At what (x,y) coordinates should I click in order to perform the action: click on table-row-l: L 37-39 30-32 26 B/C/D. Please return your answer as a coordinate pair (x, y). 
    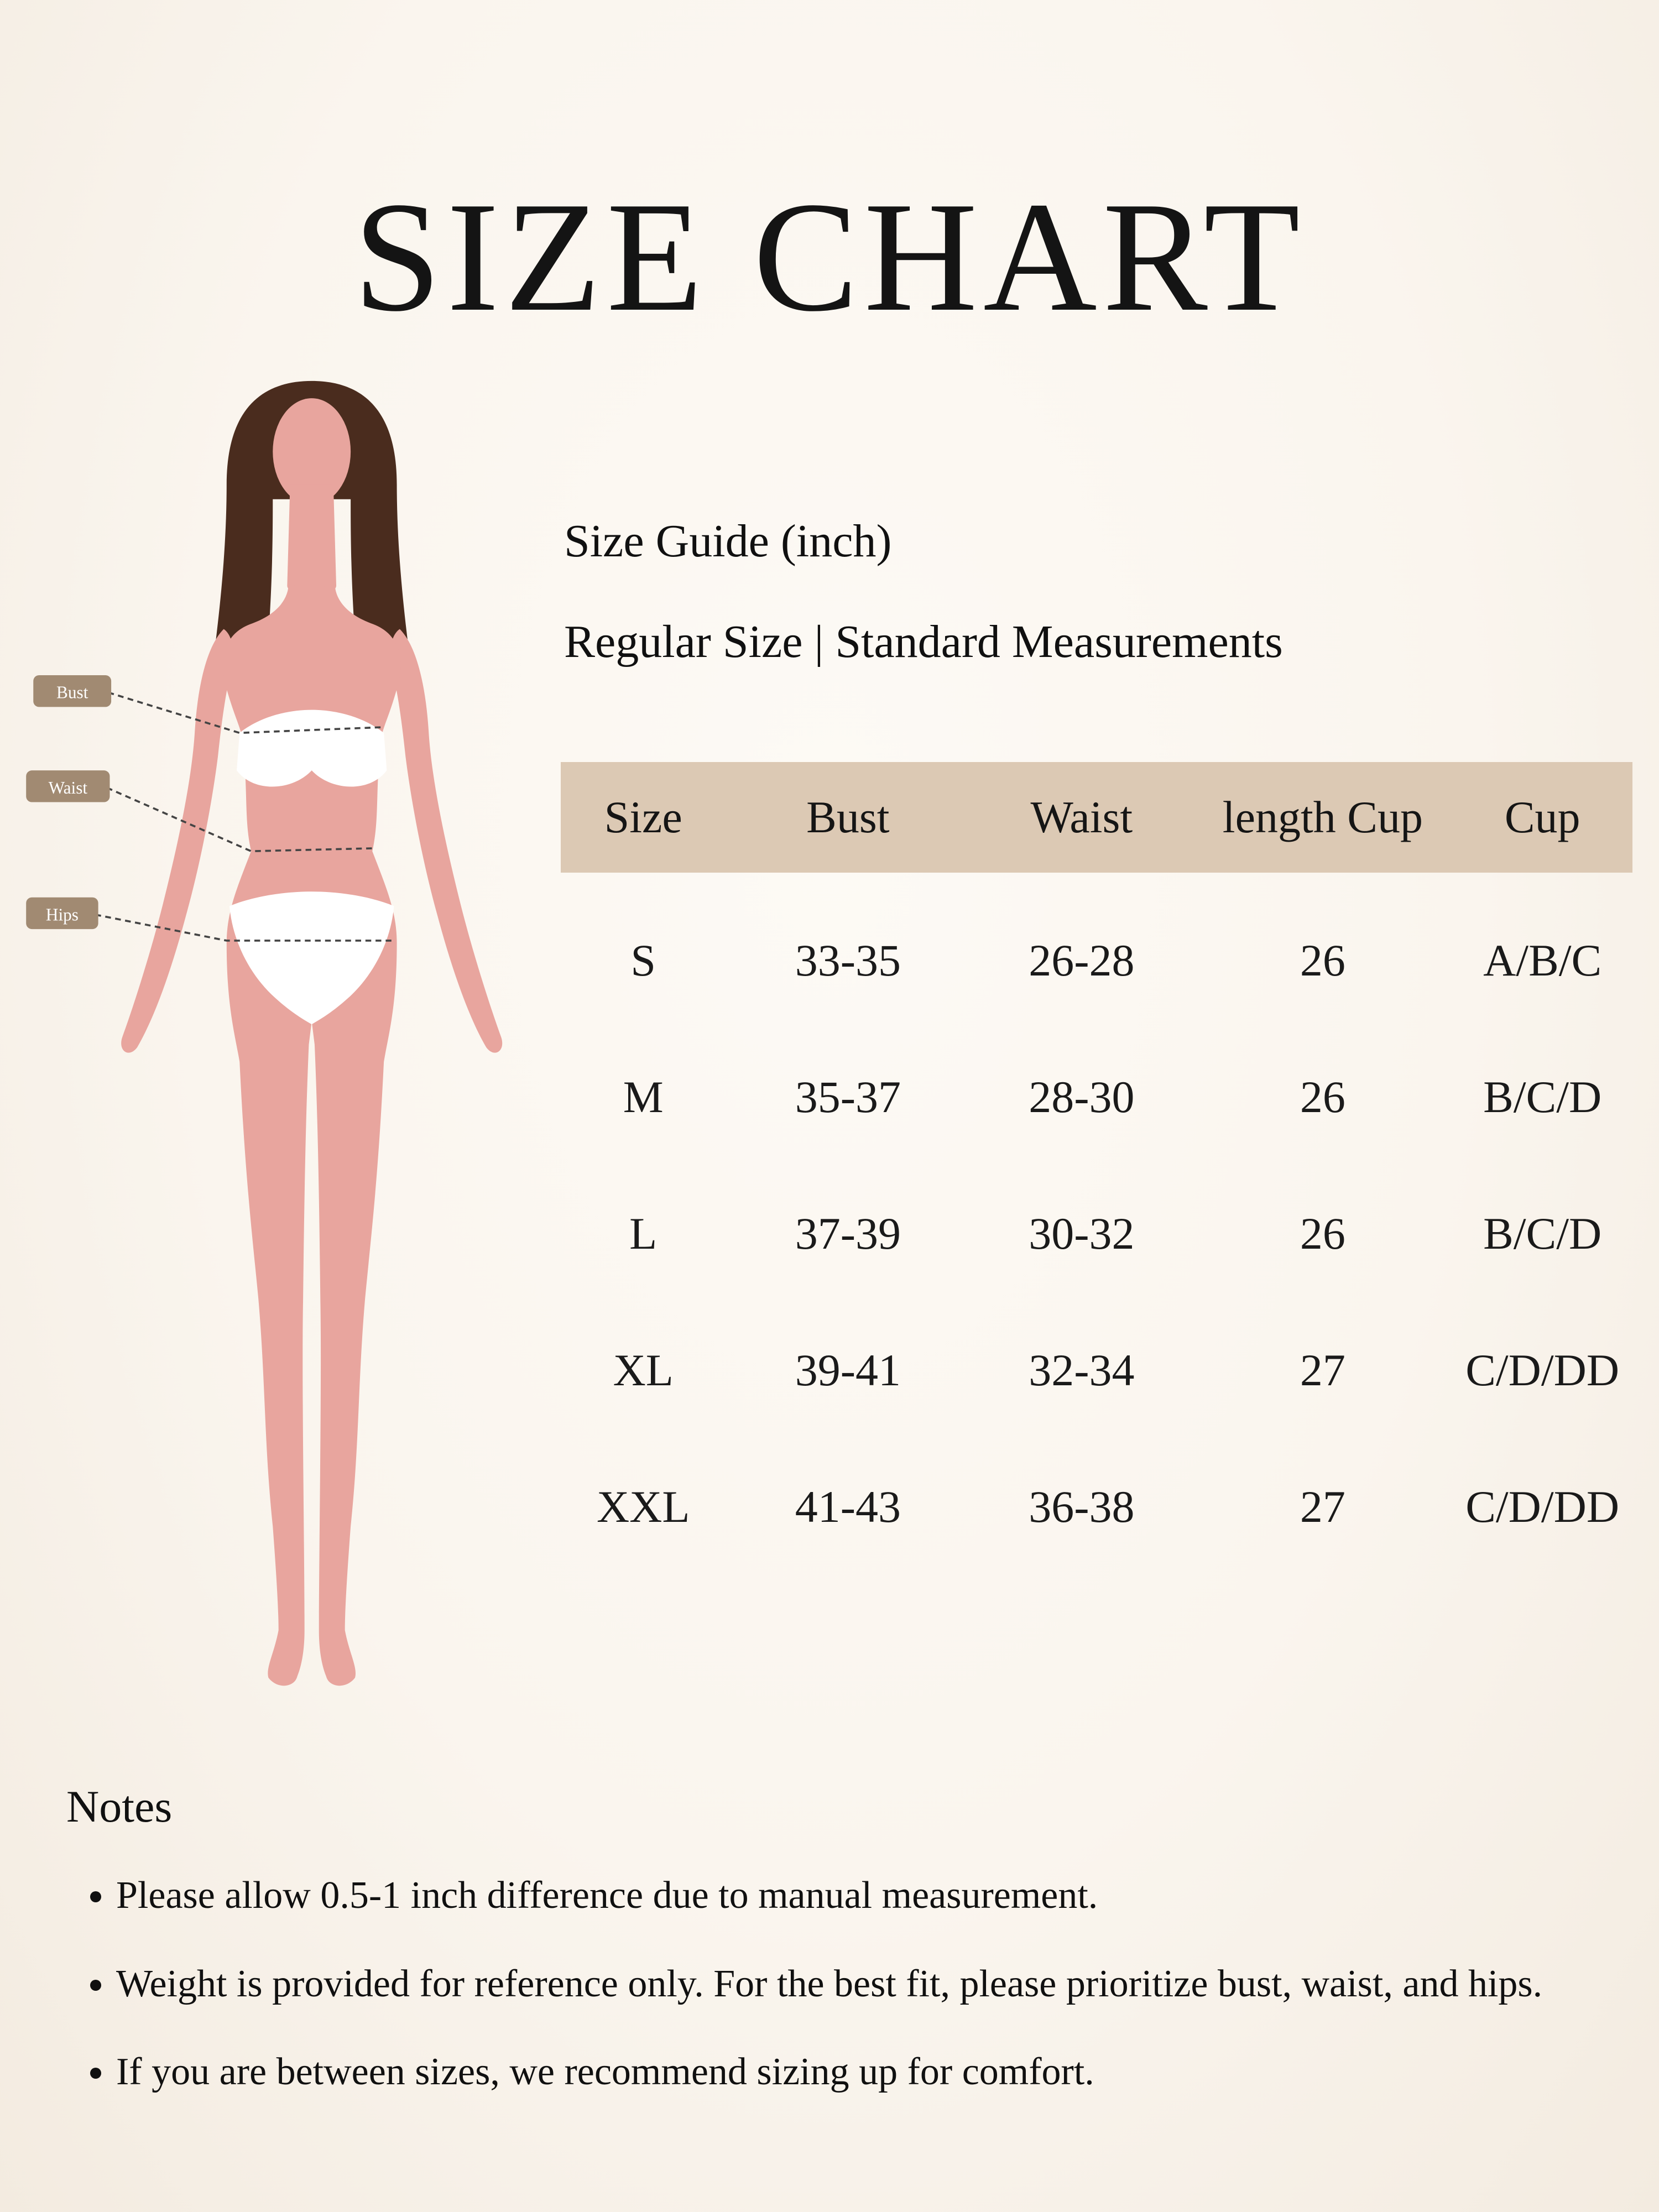
    Looking at the image, I should click on (1097, 1233).